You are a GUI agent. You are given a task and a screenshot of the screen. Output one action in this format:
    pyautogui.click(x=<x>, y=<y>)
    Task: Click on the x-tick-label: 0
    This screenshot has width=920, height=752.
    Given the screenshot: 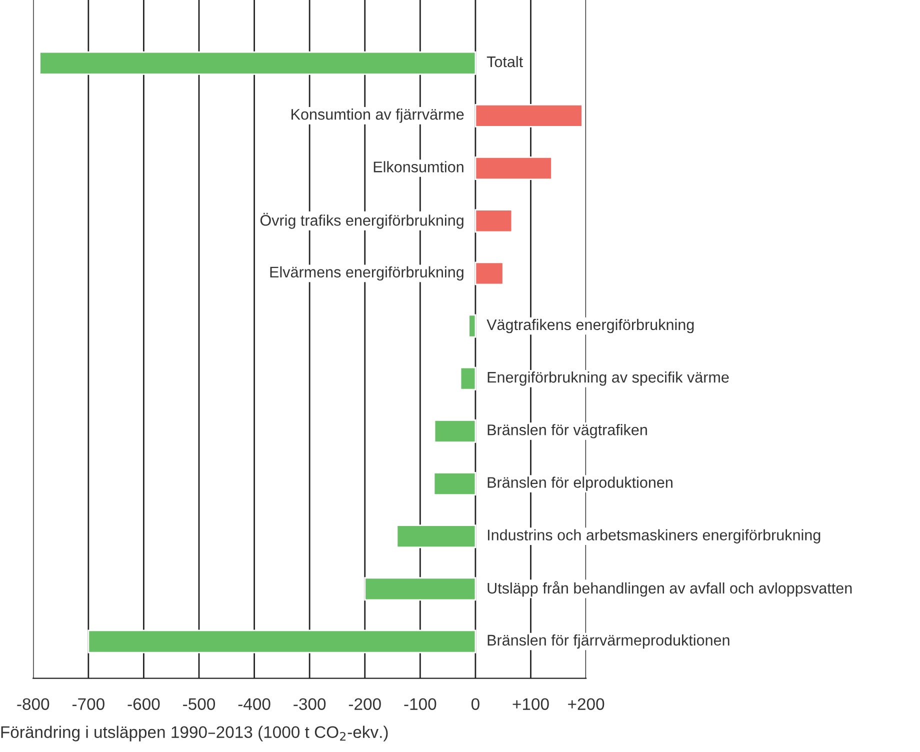 What is the action you would take?
    pyautogui.click(x=475, y=704)
    